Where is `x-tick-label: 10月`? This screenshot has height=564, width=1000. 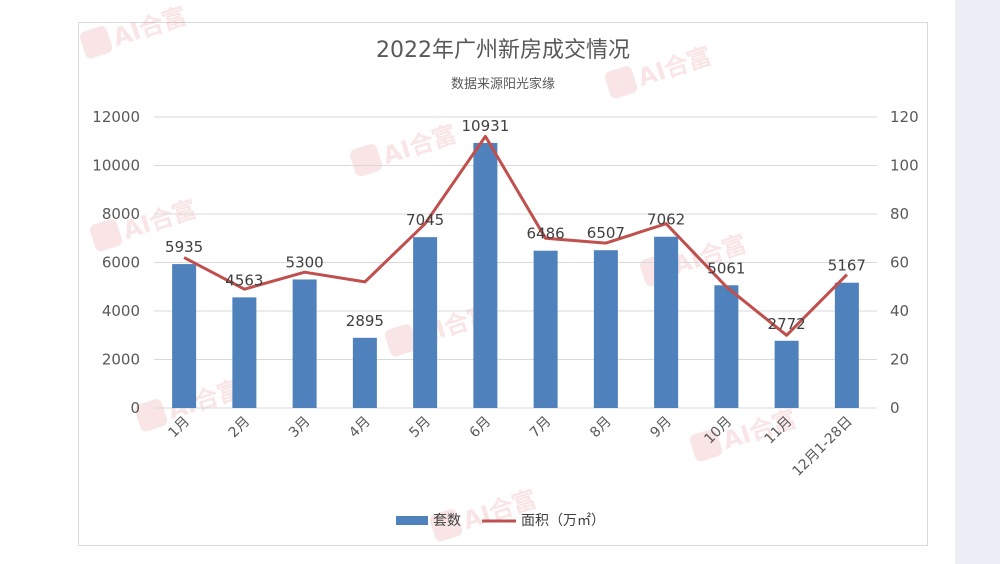
x-tick-label: 10月 is located at coordinates (718, 431).